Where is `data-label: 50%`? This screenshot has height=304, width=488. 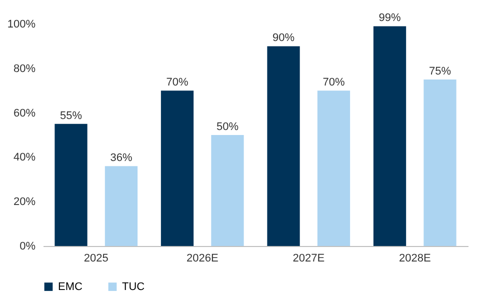
data-label: 50% is located at coordinates (227, 127).